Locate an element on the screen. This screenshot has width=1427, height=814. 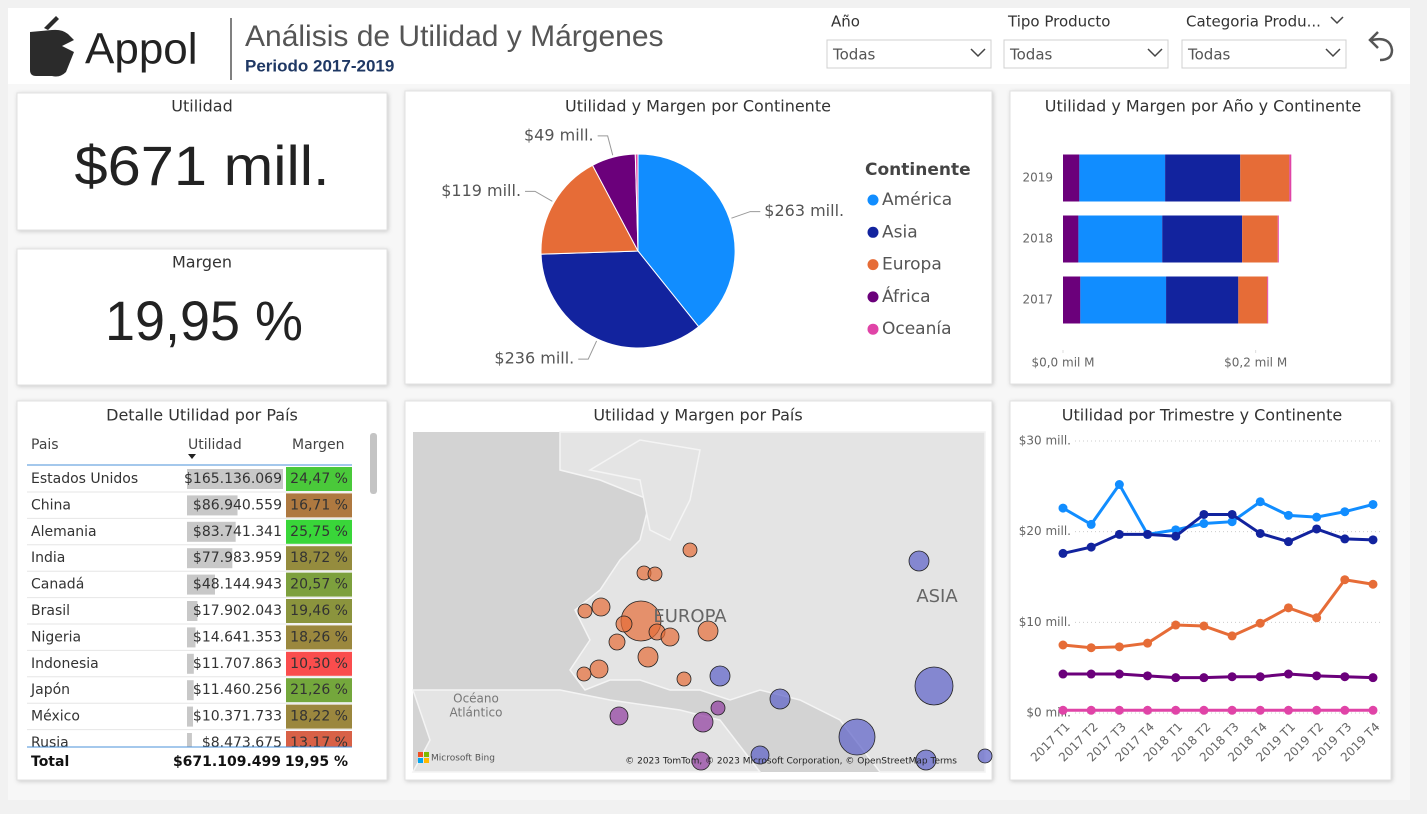
back-head is located at coordinates (1373, 40).